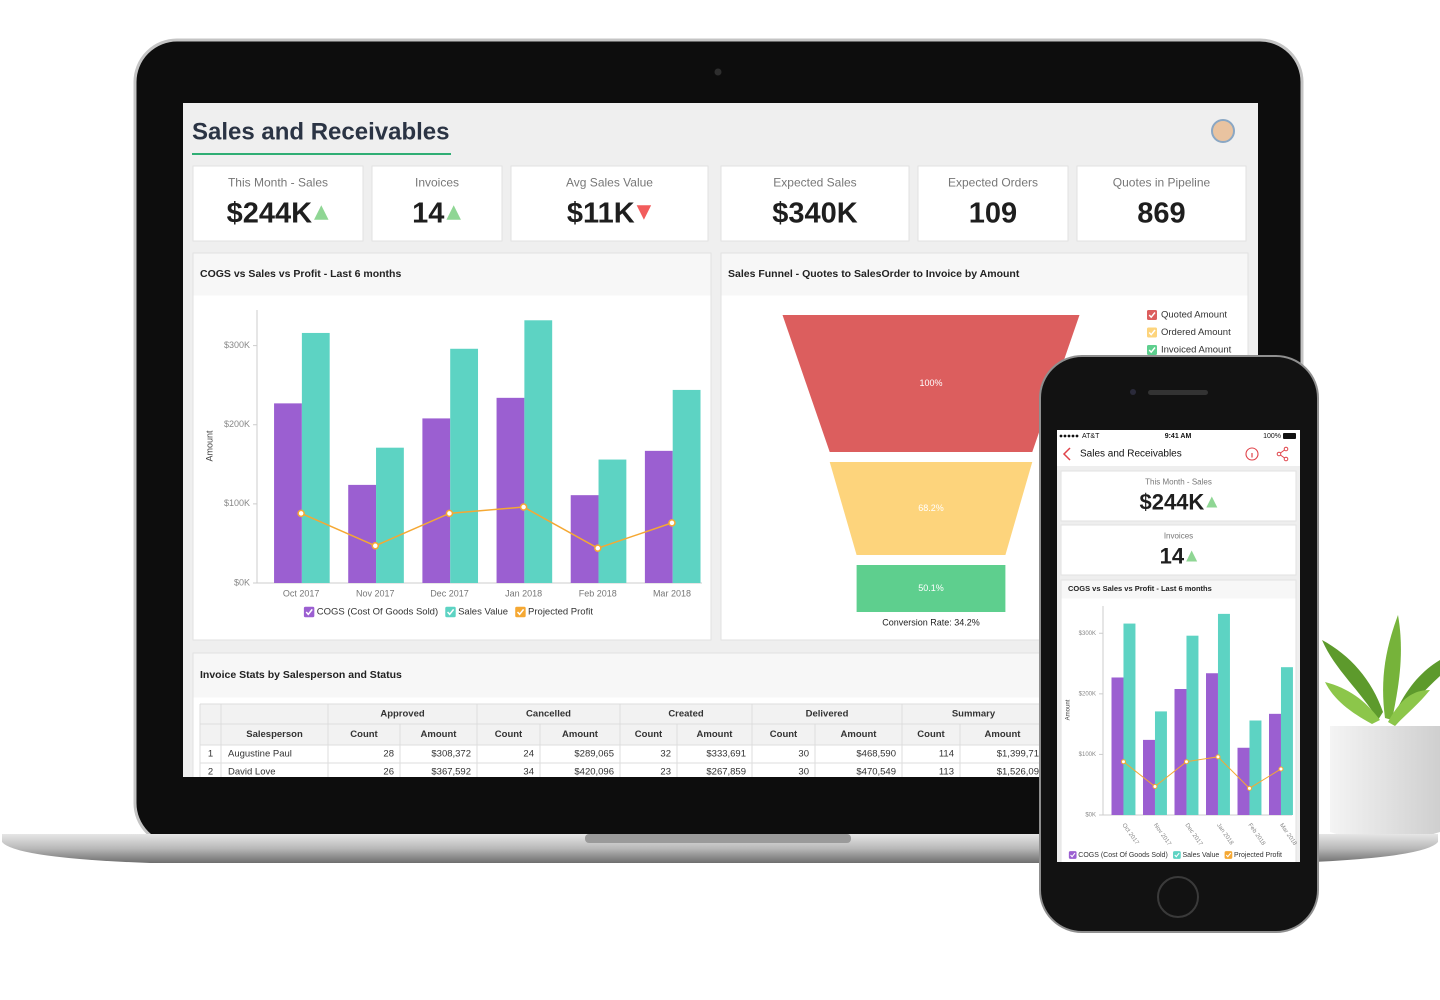 Image resolution: width=1440 pixels, height=1000 pixels. Describe the element at coordinates (993, 182) in the screenshot. I see `kpi-label: Expected Orders` at that location.